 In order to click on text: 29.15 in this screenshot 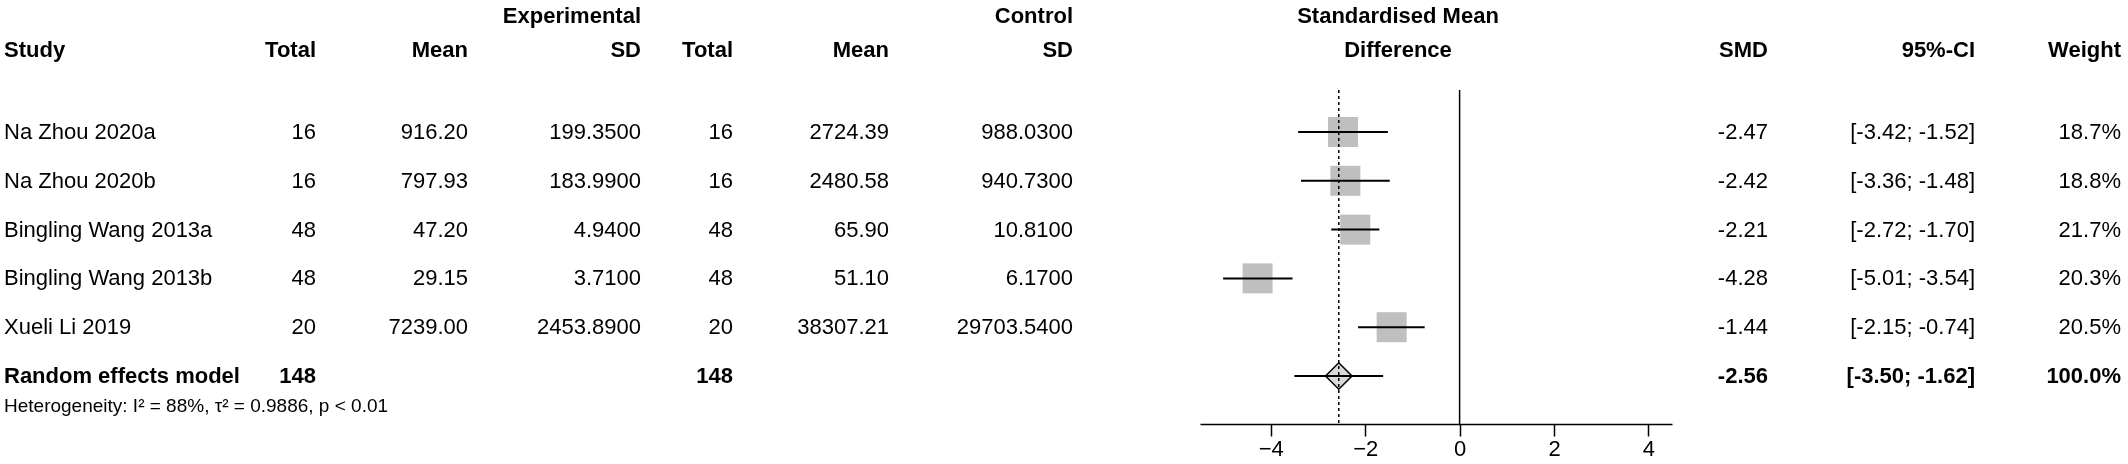, I will do `click(440, 278)`.